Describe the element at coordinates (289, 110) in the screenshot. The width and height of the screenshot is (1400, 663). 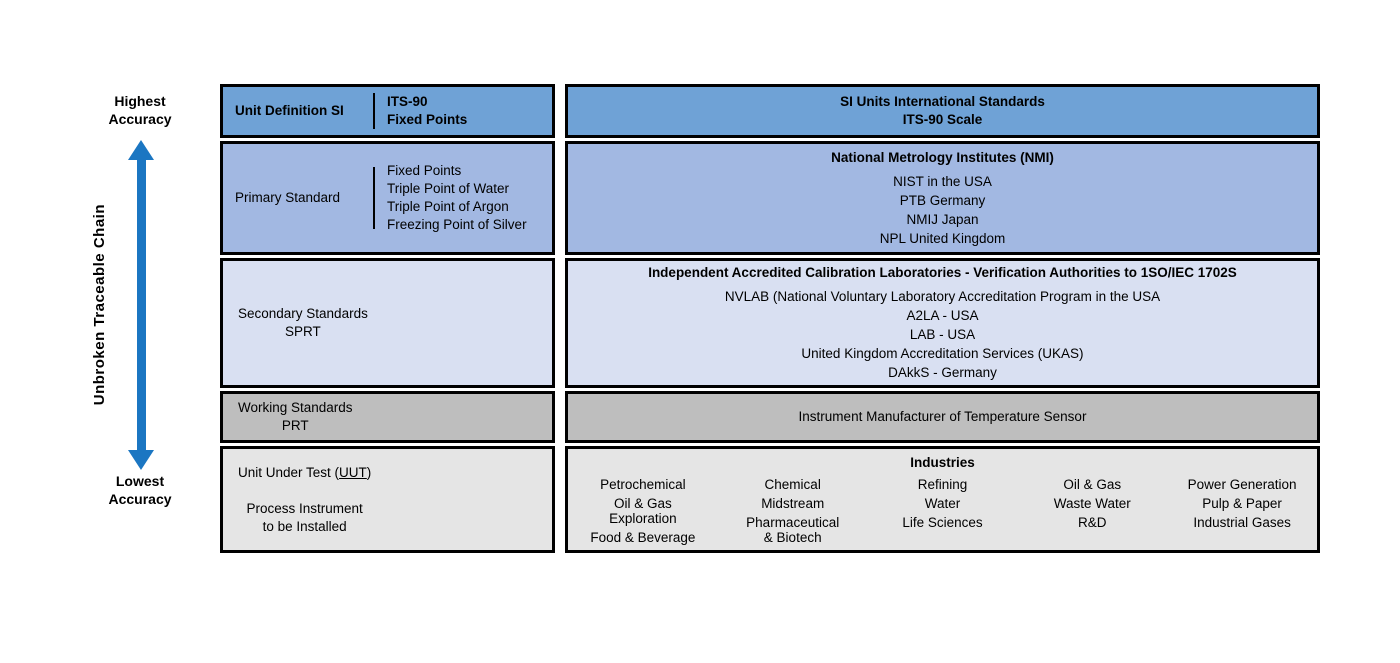
I see `unit-definition-title: Unit Definition SI` at that location.